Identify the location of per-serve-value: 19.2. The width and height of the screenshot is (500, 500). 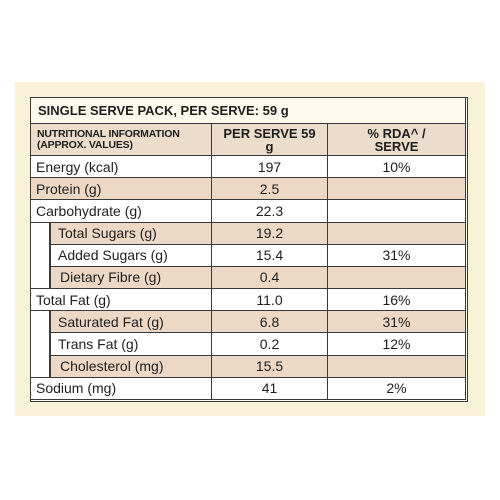
(270, 233).